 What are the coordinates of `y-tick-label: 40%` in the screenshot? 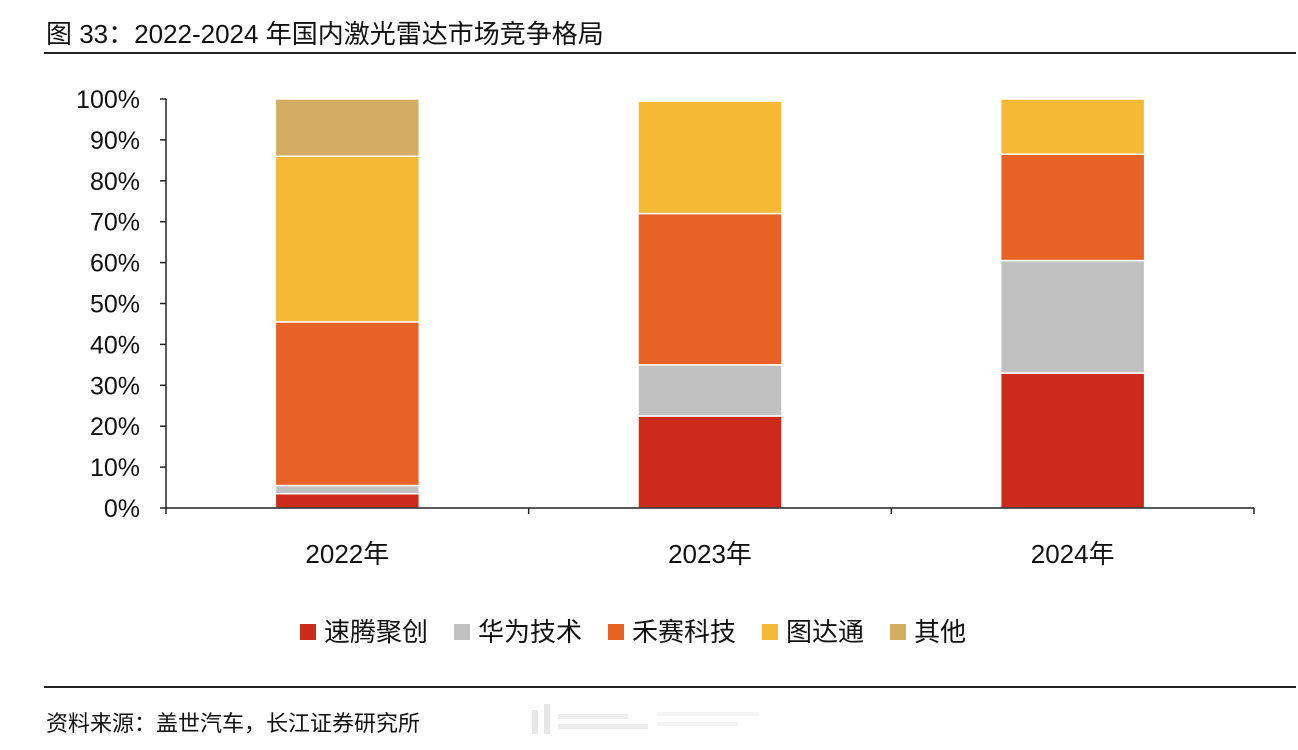 It's located at (115, 345).